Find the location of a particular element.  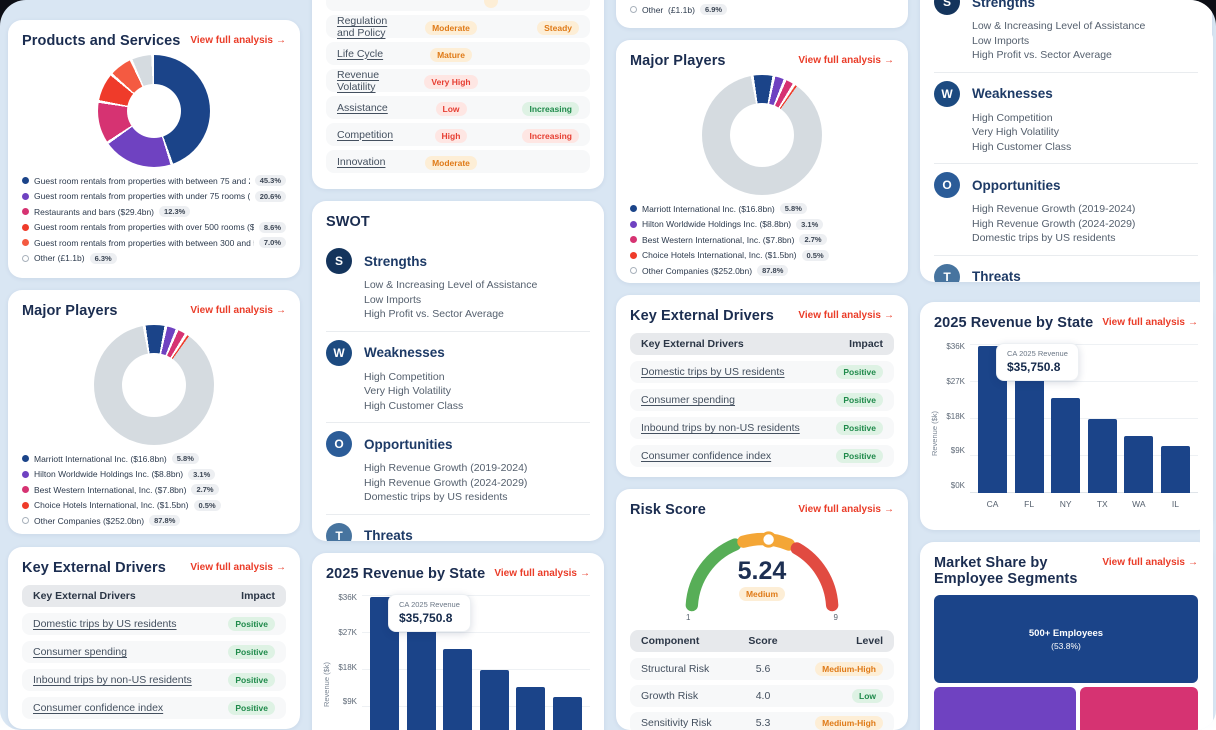

legend-pct-badge: 6.3% is located at coordinates (103, 258).